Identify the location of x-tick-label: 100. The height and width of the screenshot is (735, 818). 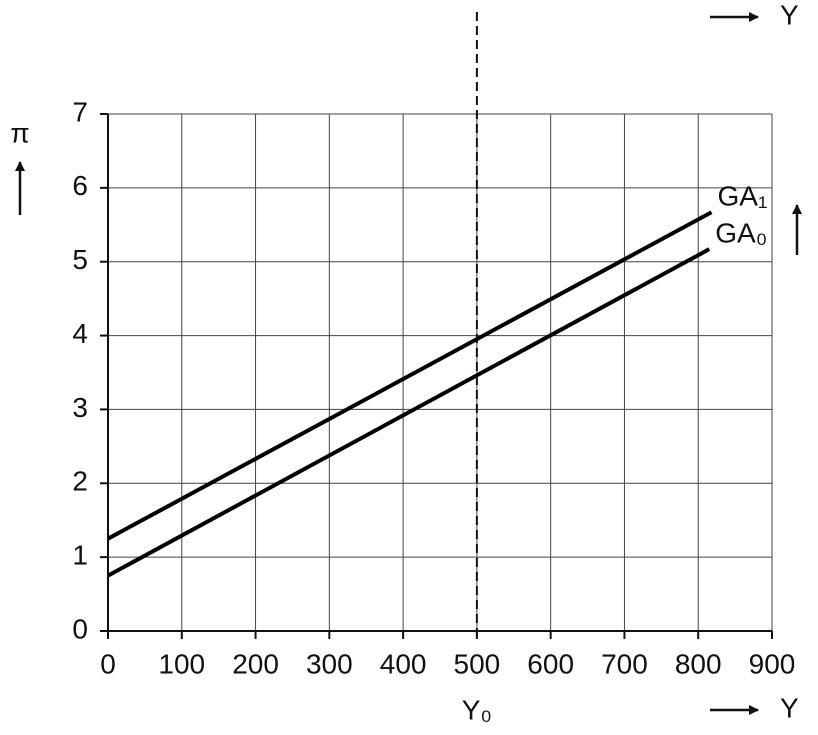
(181, 663).